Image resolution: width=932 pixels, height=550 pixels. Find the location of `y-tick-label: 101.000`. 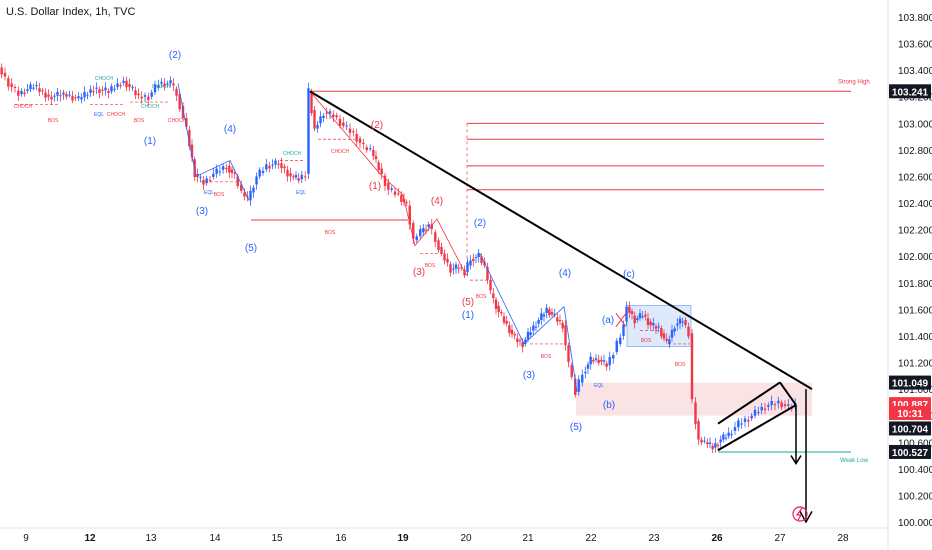

y-tick-label: 101.000 is located at coordinates (915, 390).